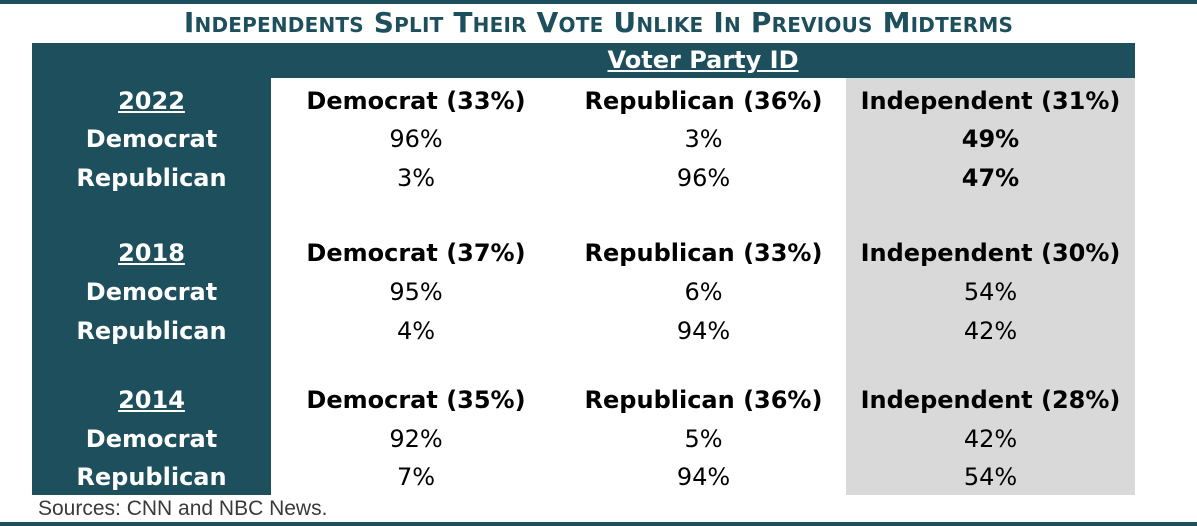 The width and height of the screenshot is (1197, 526). I want to click on col-header-independent: Independent (28%), so click(990, 400).